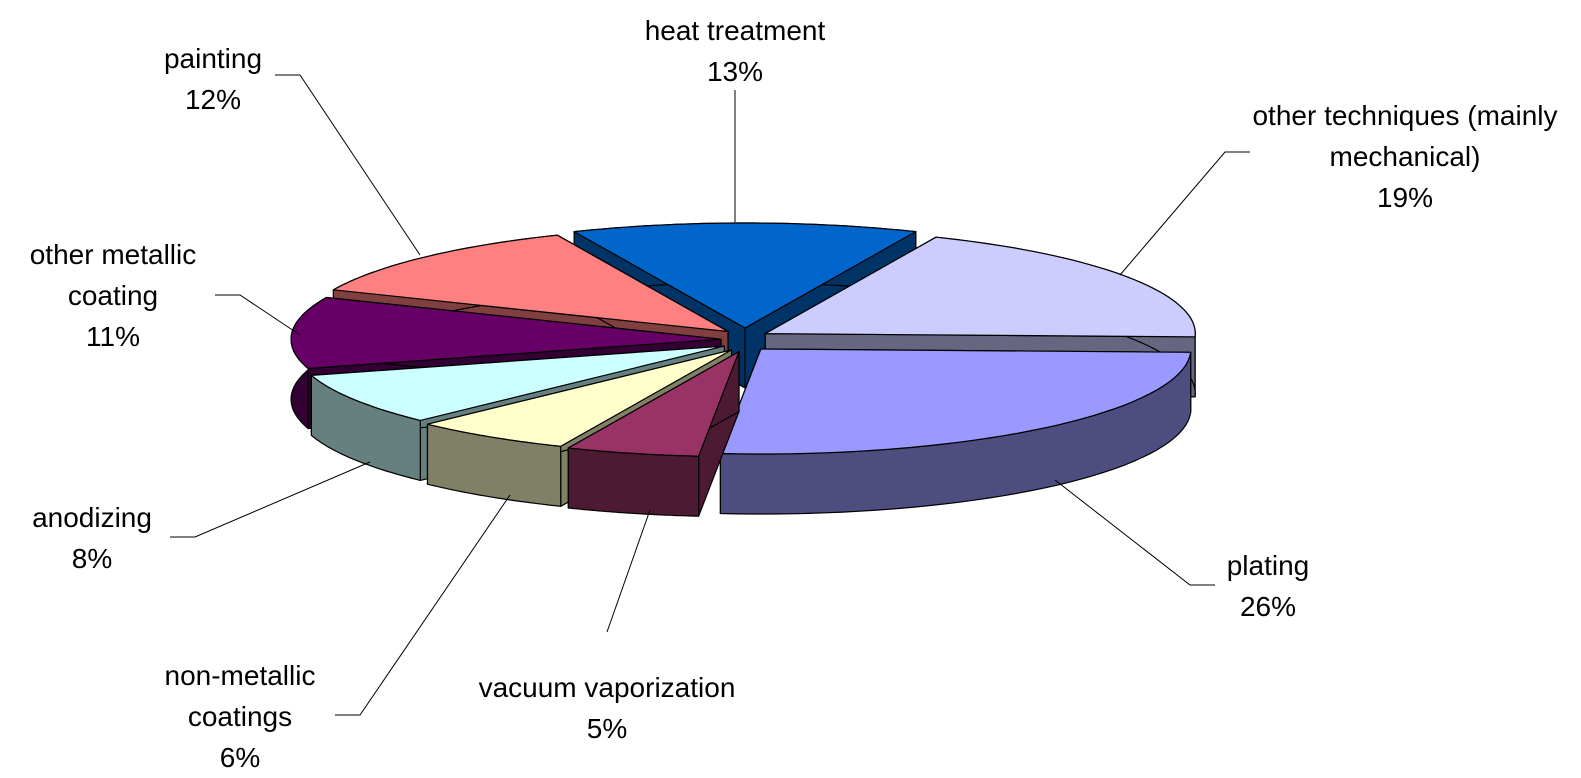 The width and height of the screenshot is (1581, 778). I want to click on slice-label: heat treatment 13%, so click(735, 51).